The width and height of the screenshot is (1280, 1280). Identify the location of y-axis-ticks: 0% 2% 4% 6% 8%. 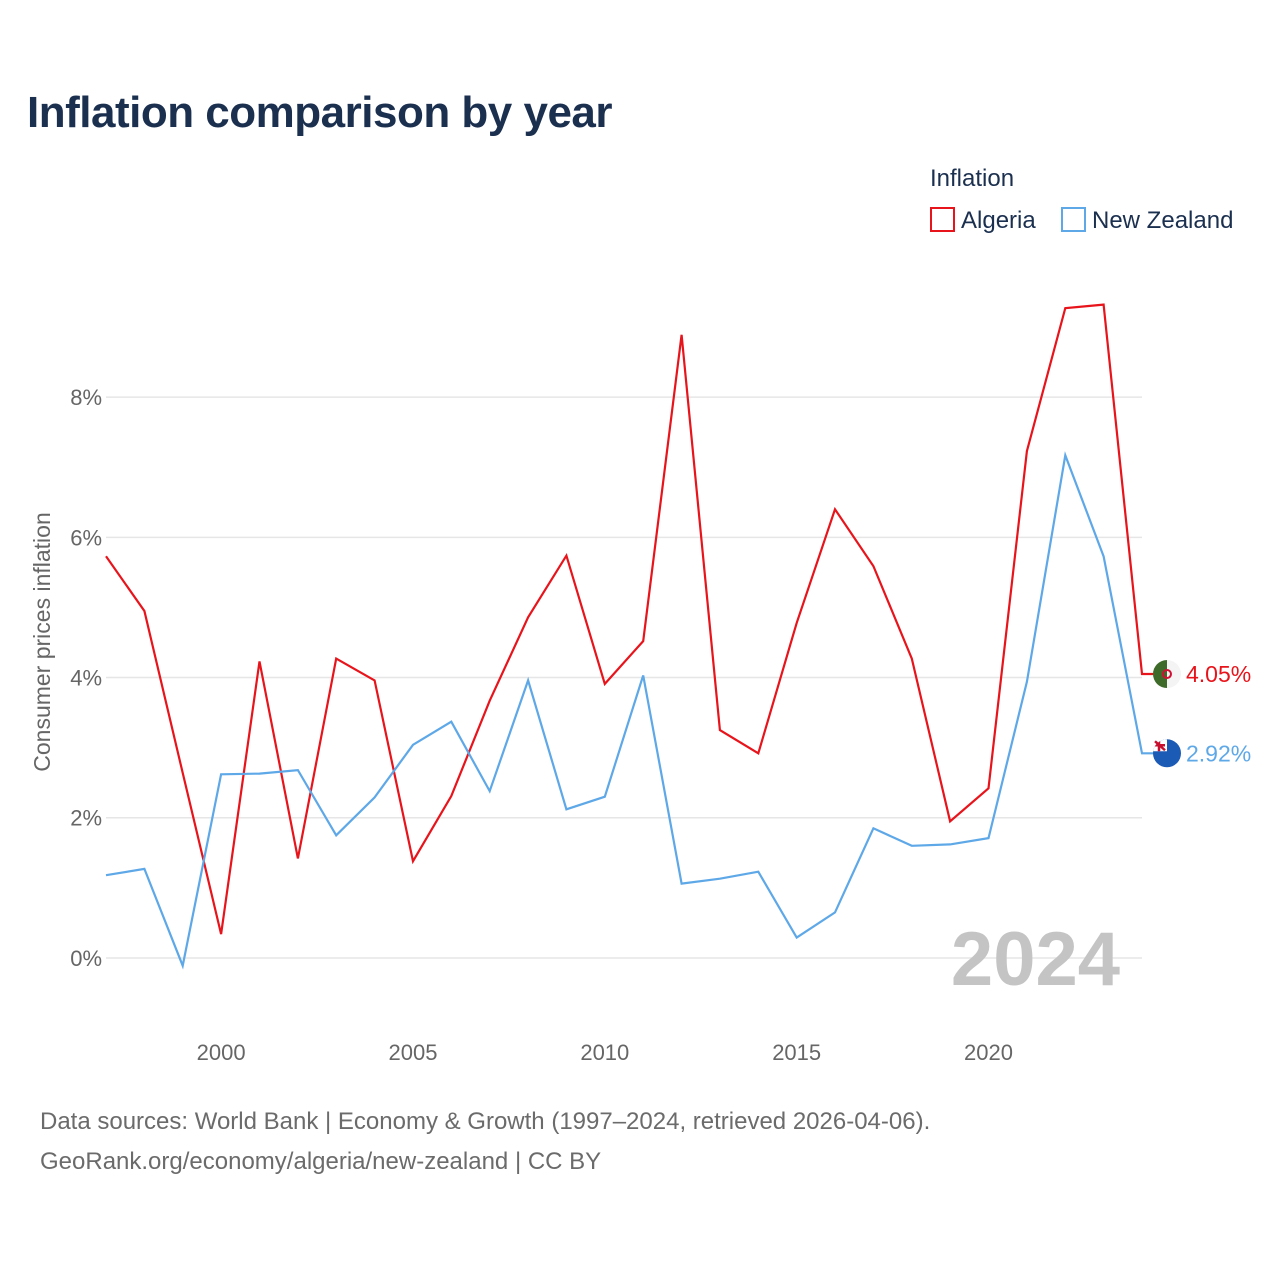
(86, 678).